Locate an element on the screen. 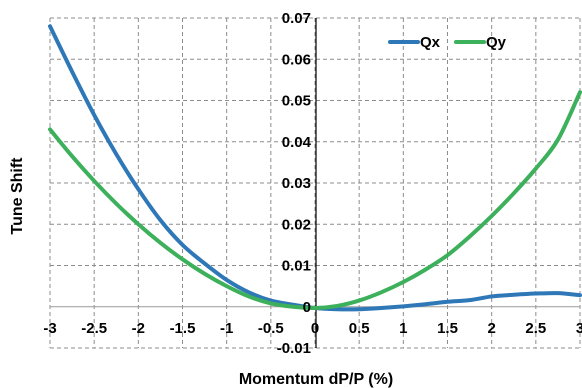  y-tick-label: 0 is located at coordinates (307, 307).